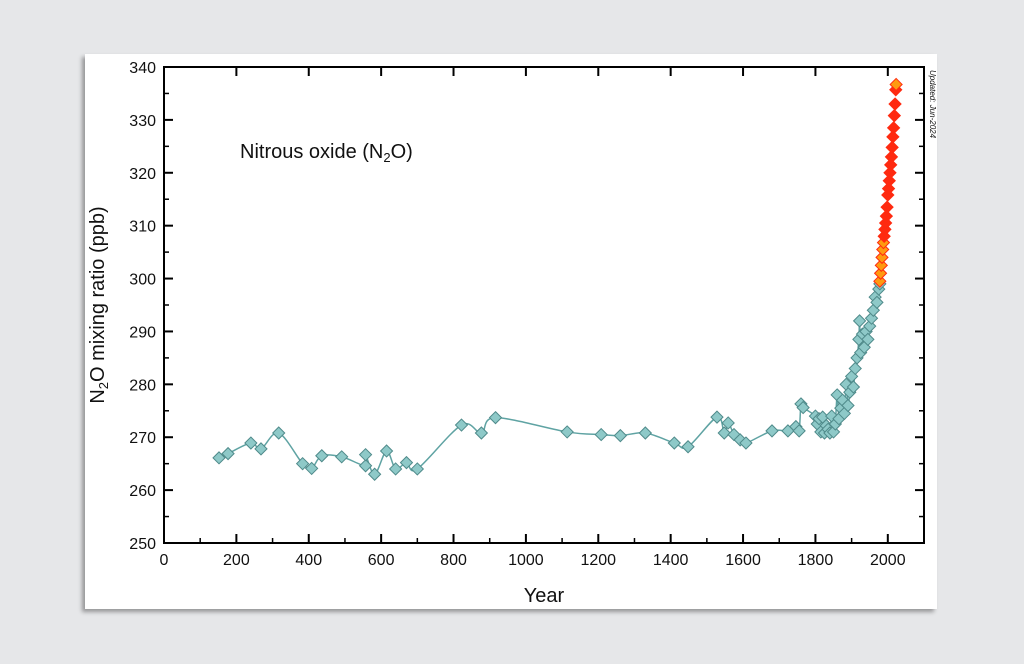 The image size is (1024, 664). Describe the element at coordinates (236, 560) in the screenshot. I see `x-tick-label: 200` at that location.